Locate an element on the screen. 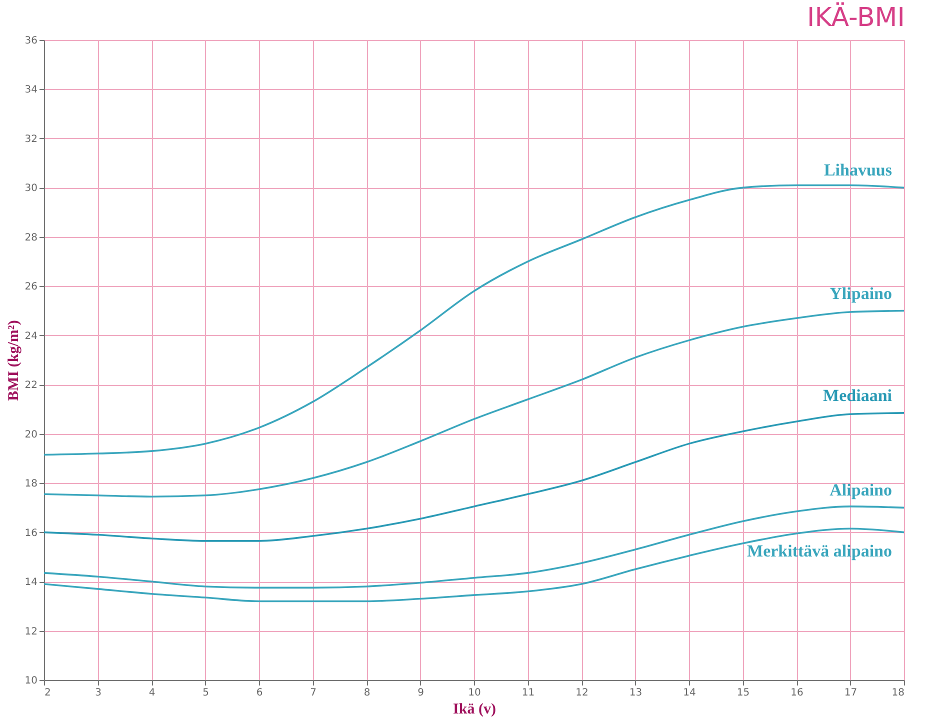 The height and width of the screenshot is (718, 952). x-tick-label: 10 is located at coordinates (474, 693).